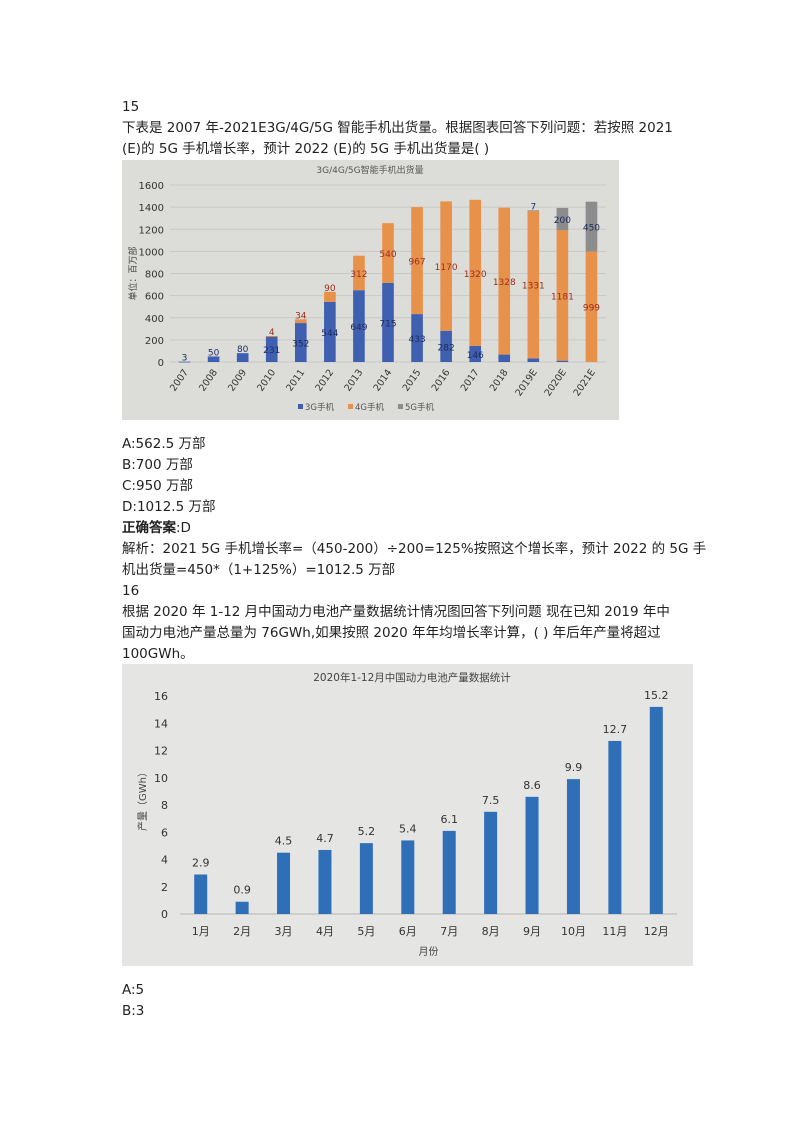 This screenshot has height=1132, width=800. I want to click on data-label: 6.1, so click(449, 819).